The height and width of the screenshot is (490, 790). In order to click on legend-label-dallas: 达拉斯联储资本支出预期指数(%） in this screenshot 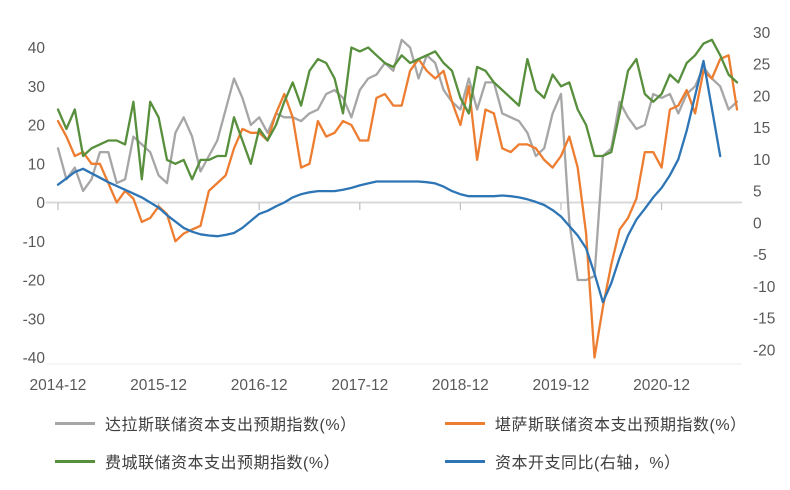, I will do `click(231, 425)`.